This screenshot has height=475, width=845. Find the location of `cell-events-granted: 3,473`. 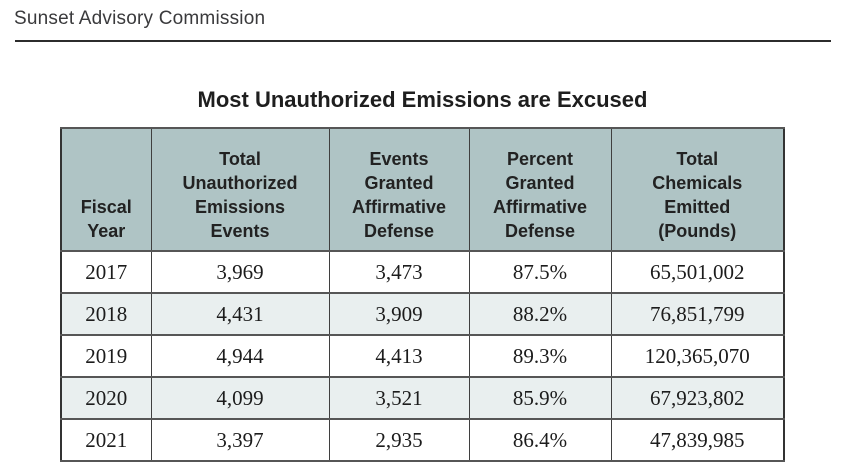

cell-events-granted: 3,473 is located at coordinates (399, 272).